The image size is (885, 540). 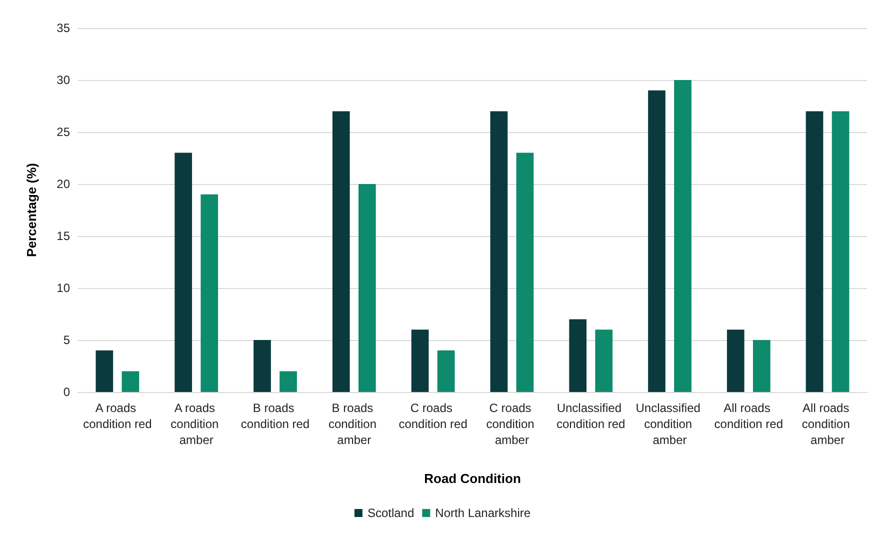 What do you see at coordinates (117, 416) in the screenshot?
I see `x-tick-label: A roads condition red` at bounding box center [117, 416].